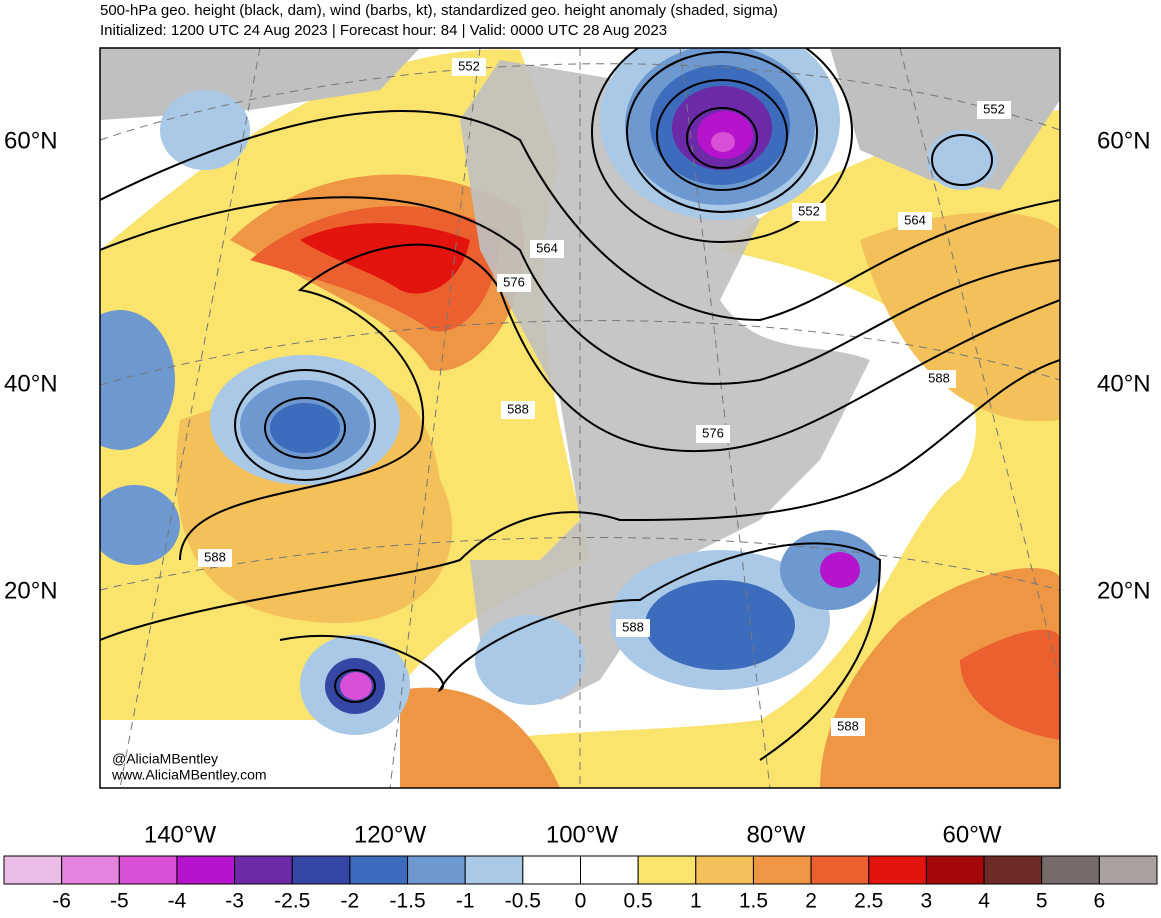 Image resolution: width=1161 pixels, height=918 pixels. I want to click on colorbar-label: -1.5, so click(407, 901).